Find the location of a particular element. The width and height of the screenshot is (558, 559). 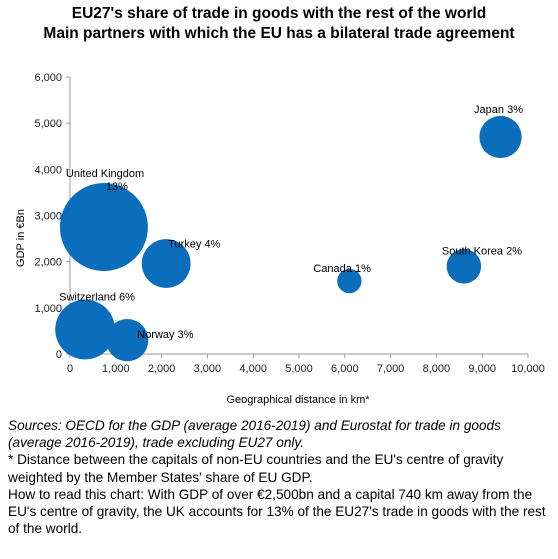

y-tick-label: 5,000 is located at coordinates (48, 124).